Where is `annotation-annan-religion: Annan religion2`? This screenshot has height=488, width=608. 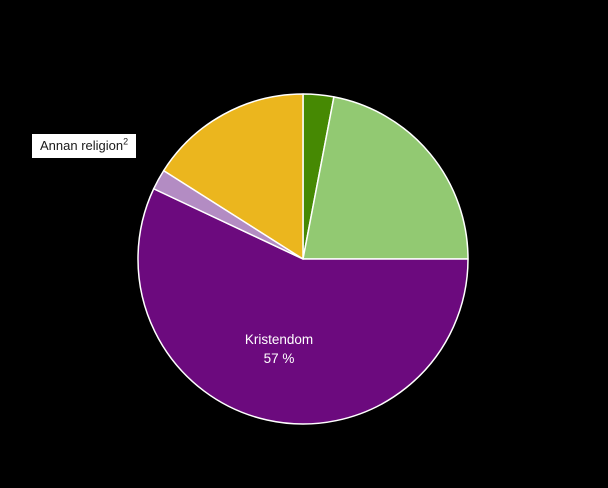 annotation-annan-religion: Annan religion2 is located at coordinates (84, 146).